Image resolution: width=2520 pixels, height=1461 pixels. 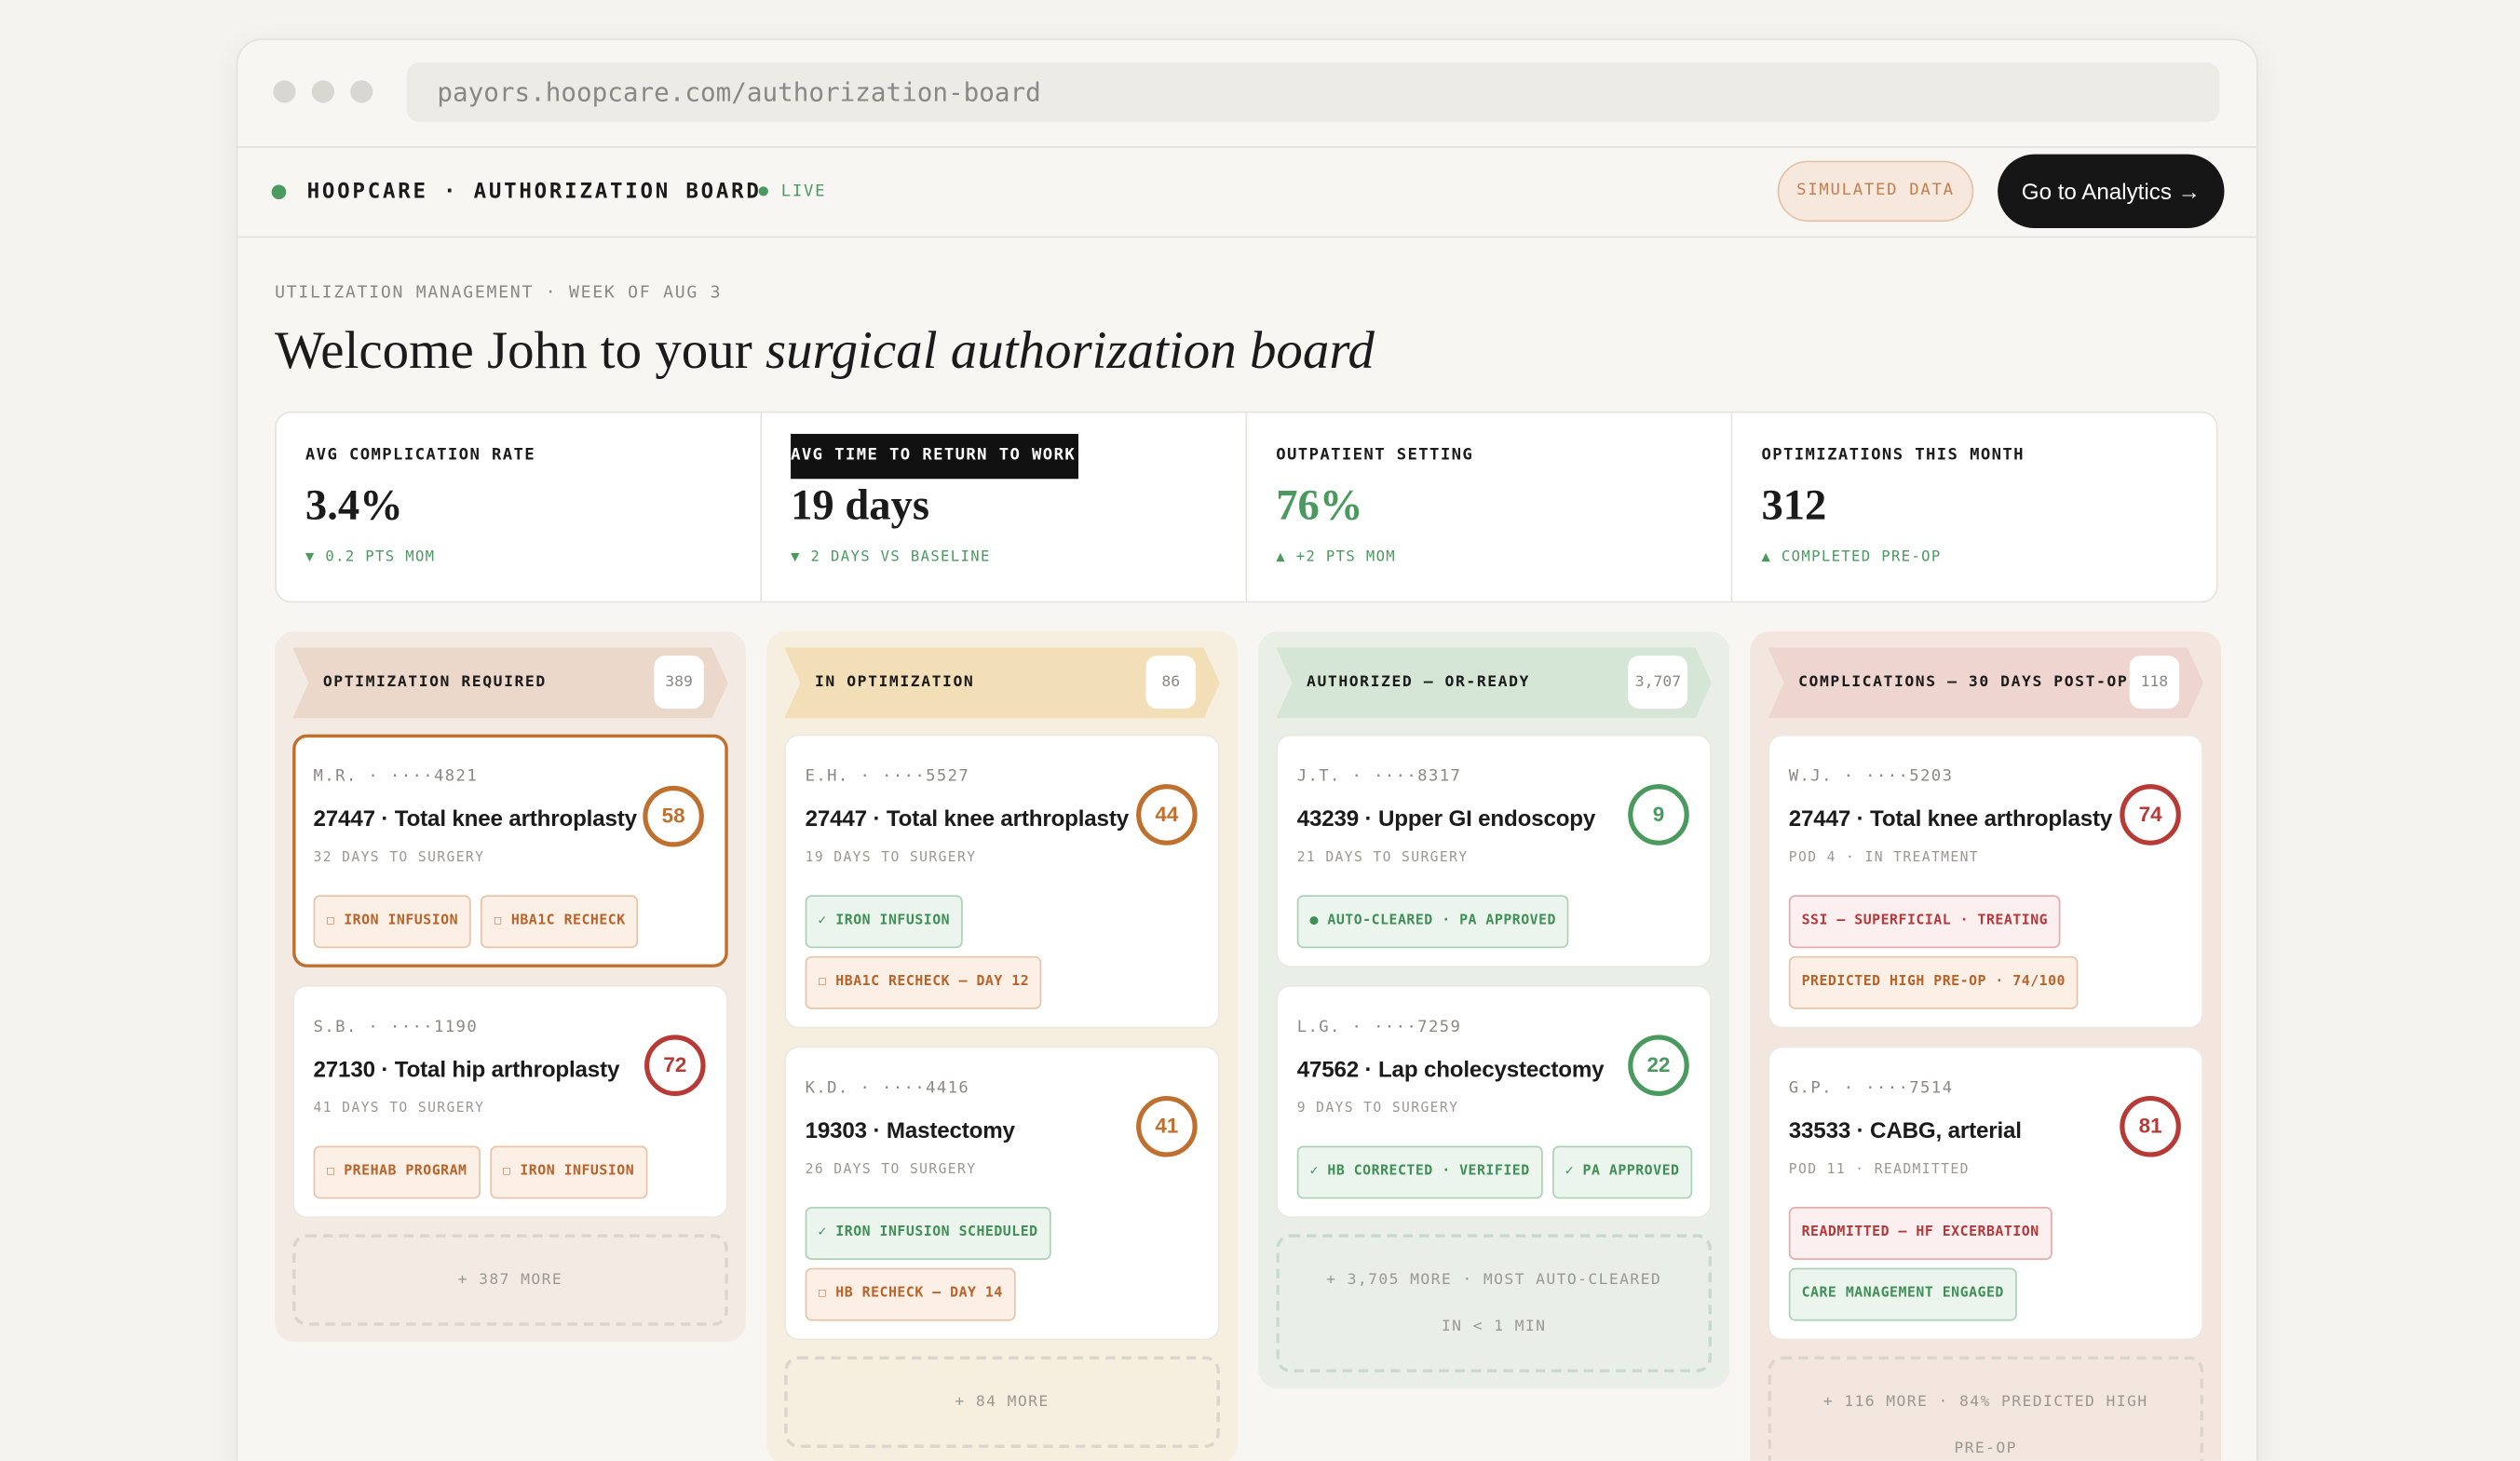 What do you see at coordinates (1963, 682) in the screenshot?
I see `column-title: COMPLICATIONS — 30 DAYS POST-OP` at bounding box center [1963, 682].